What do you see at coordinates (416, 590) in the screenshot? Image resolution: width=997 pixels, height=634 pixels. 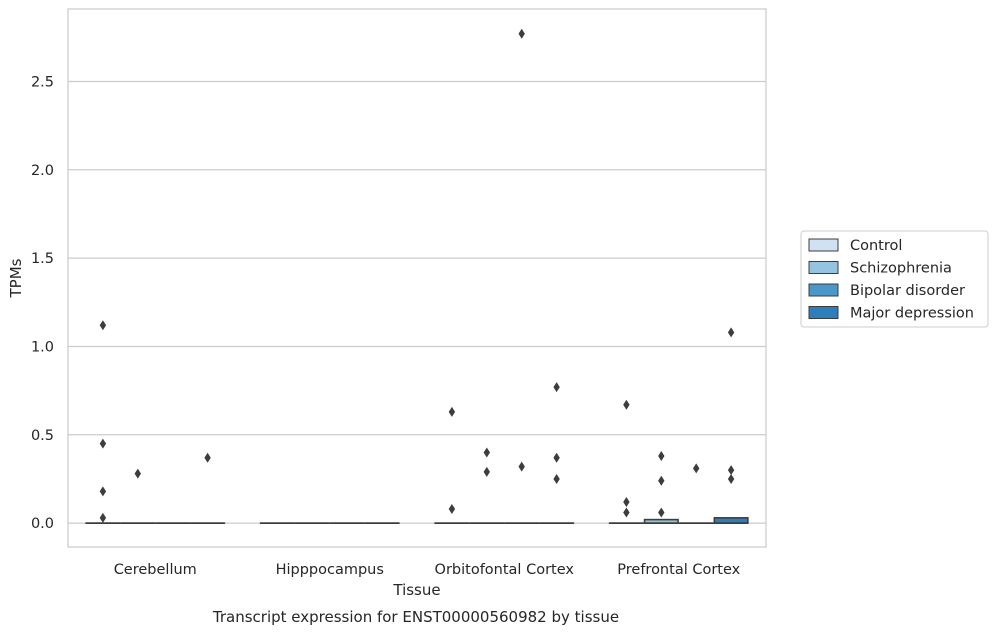 I see `x-axis-label: Tissue` at bounding box center [416, 590].